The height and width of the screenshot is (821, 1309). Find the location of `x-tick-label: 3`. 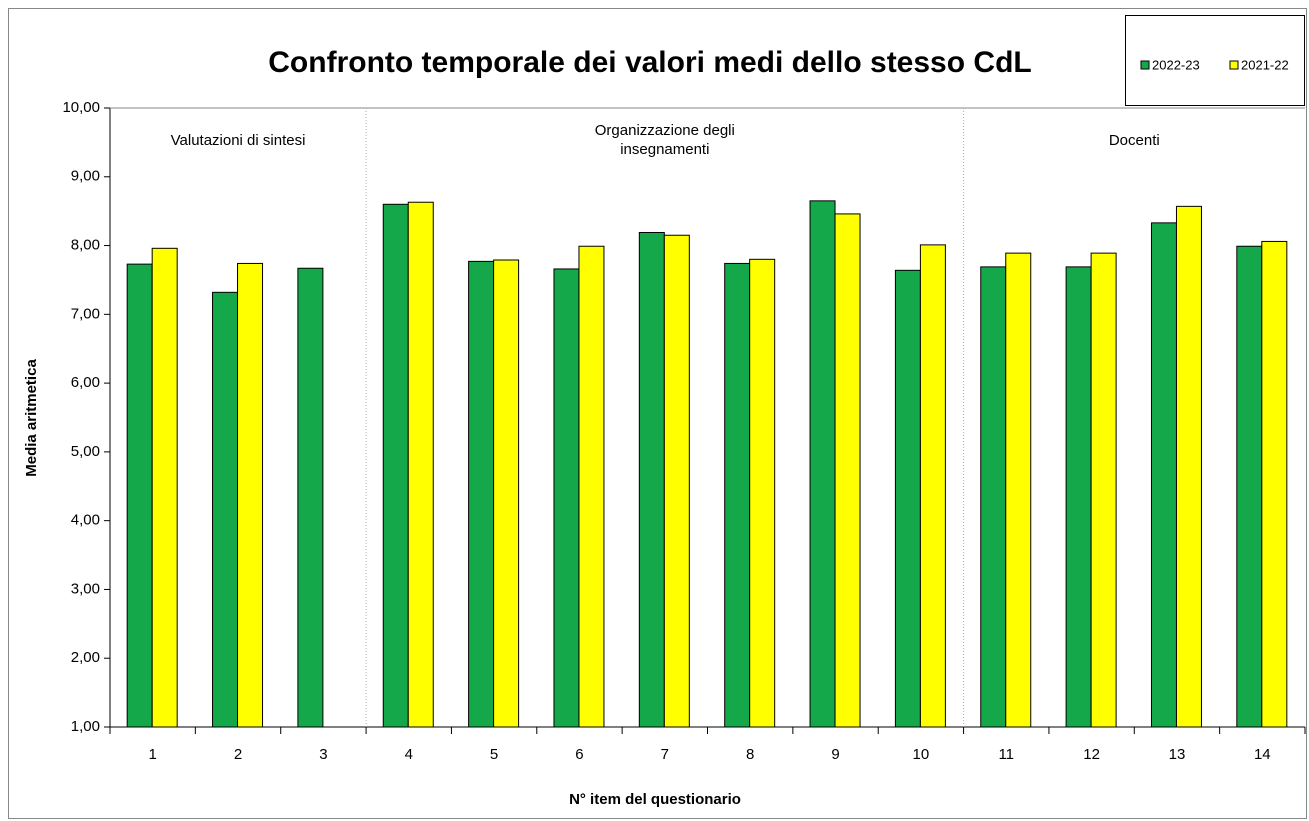

x-tick-label: 3 is located at coordinates (323, 754).